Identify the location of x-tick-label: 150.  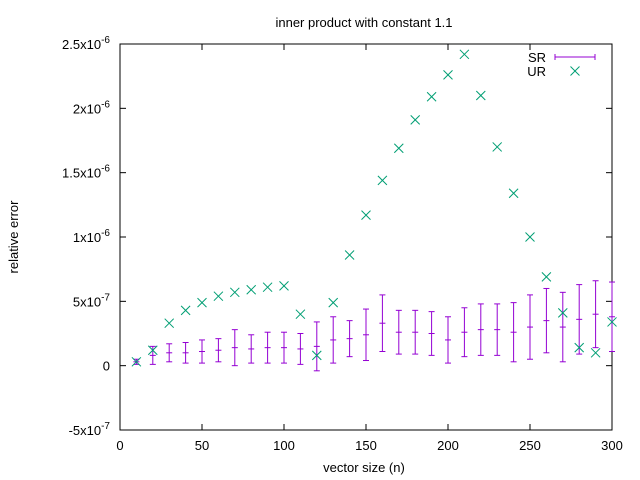
(366, 445).